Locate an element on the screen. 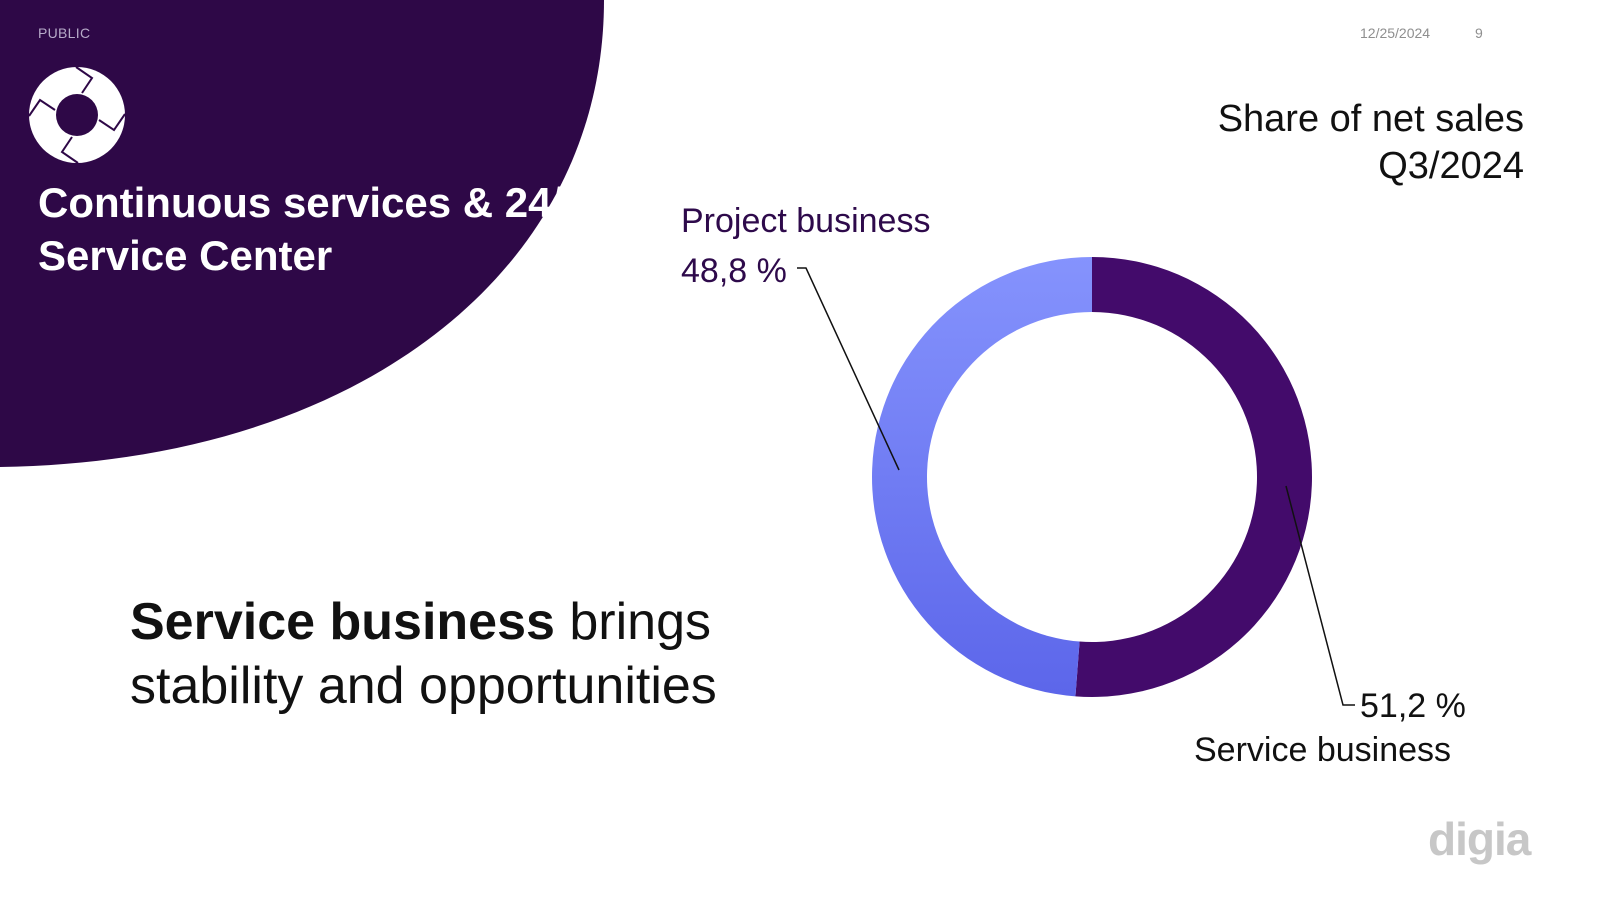  chart-title-line-1: Share of net sales is located at coordinates (1370, 119).